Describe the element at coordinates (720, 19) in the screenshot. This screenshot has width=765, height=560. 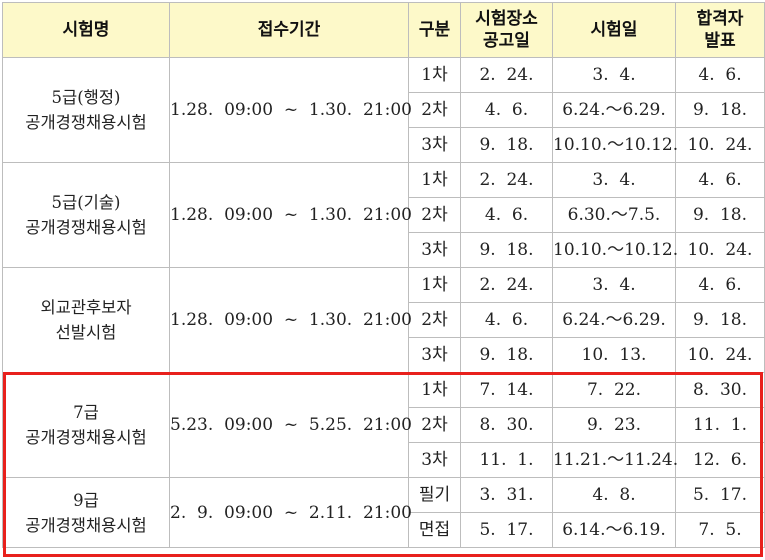
I see `header-result-line1: 합격자` at that location.